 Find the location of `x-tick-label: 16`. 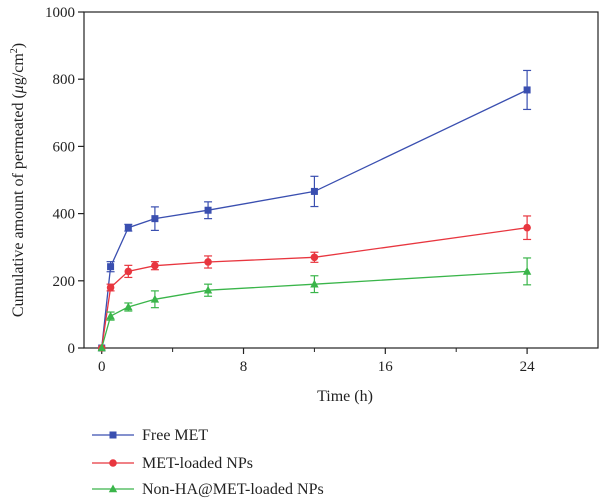

x-tick-label: 16 is located at coordinates (386, 367).